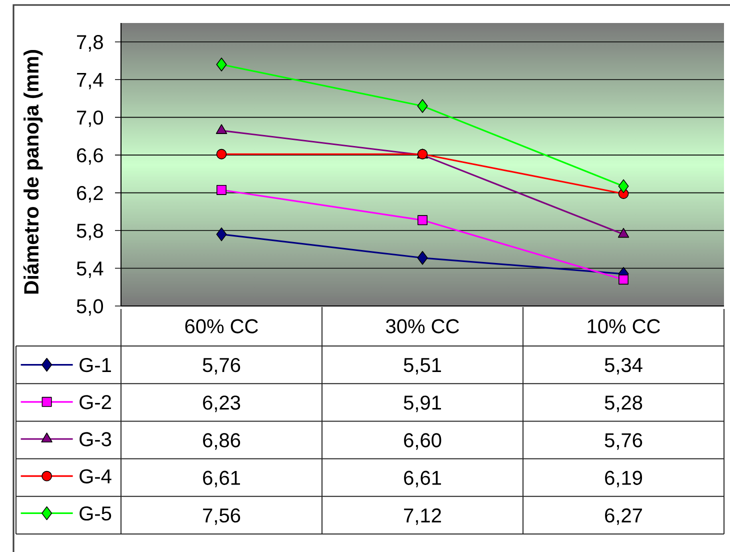  I want to click on x-tick-label: 30% CC, so click(422, 326).